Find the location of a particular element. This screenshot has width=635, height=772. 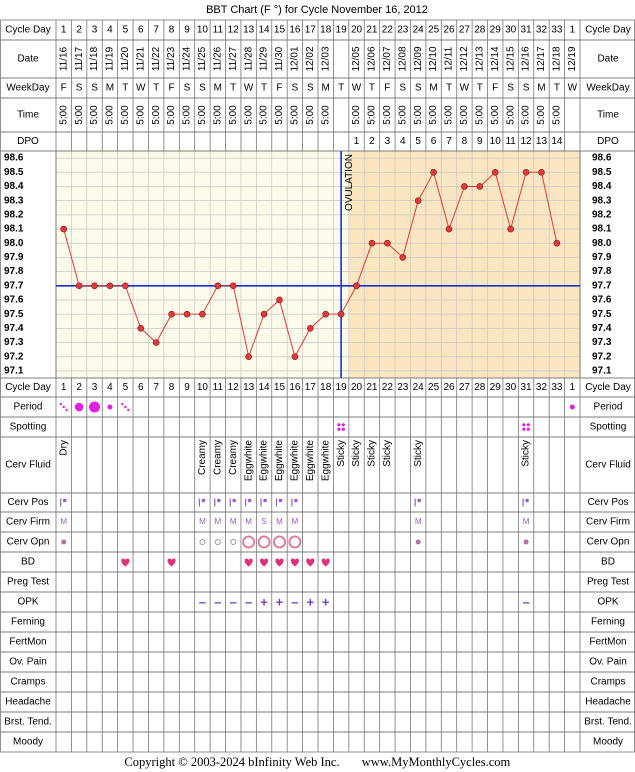

date: 11/24 is located at coordinates (187, 58).